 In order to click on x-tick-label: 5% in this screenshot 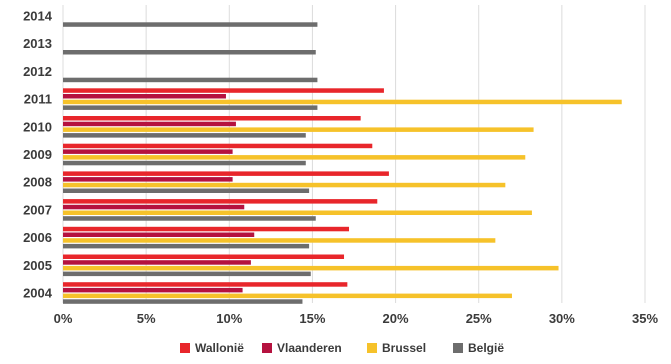, I will do `click(146, 318)`.